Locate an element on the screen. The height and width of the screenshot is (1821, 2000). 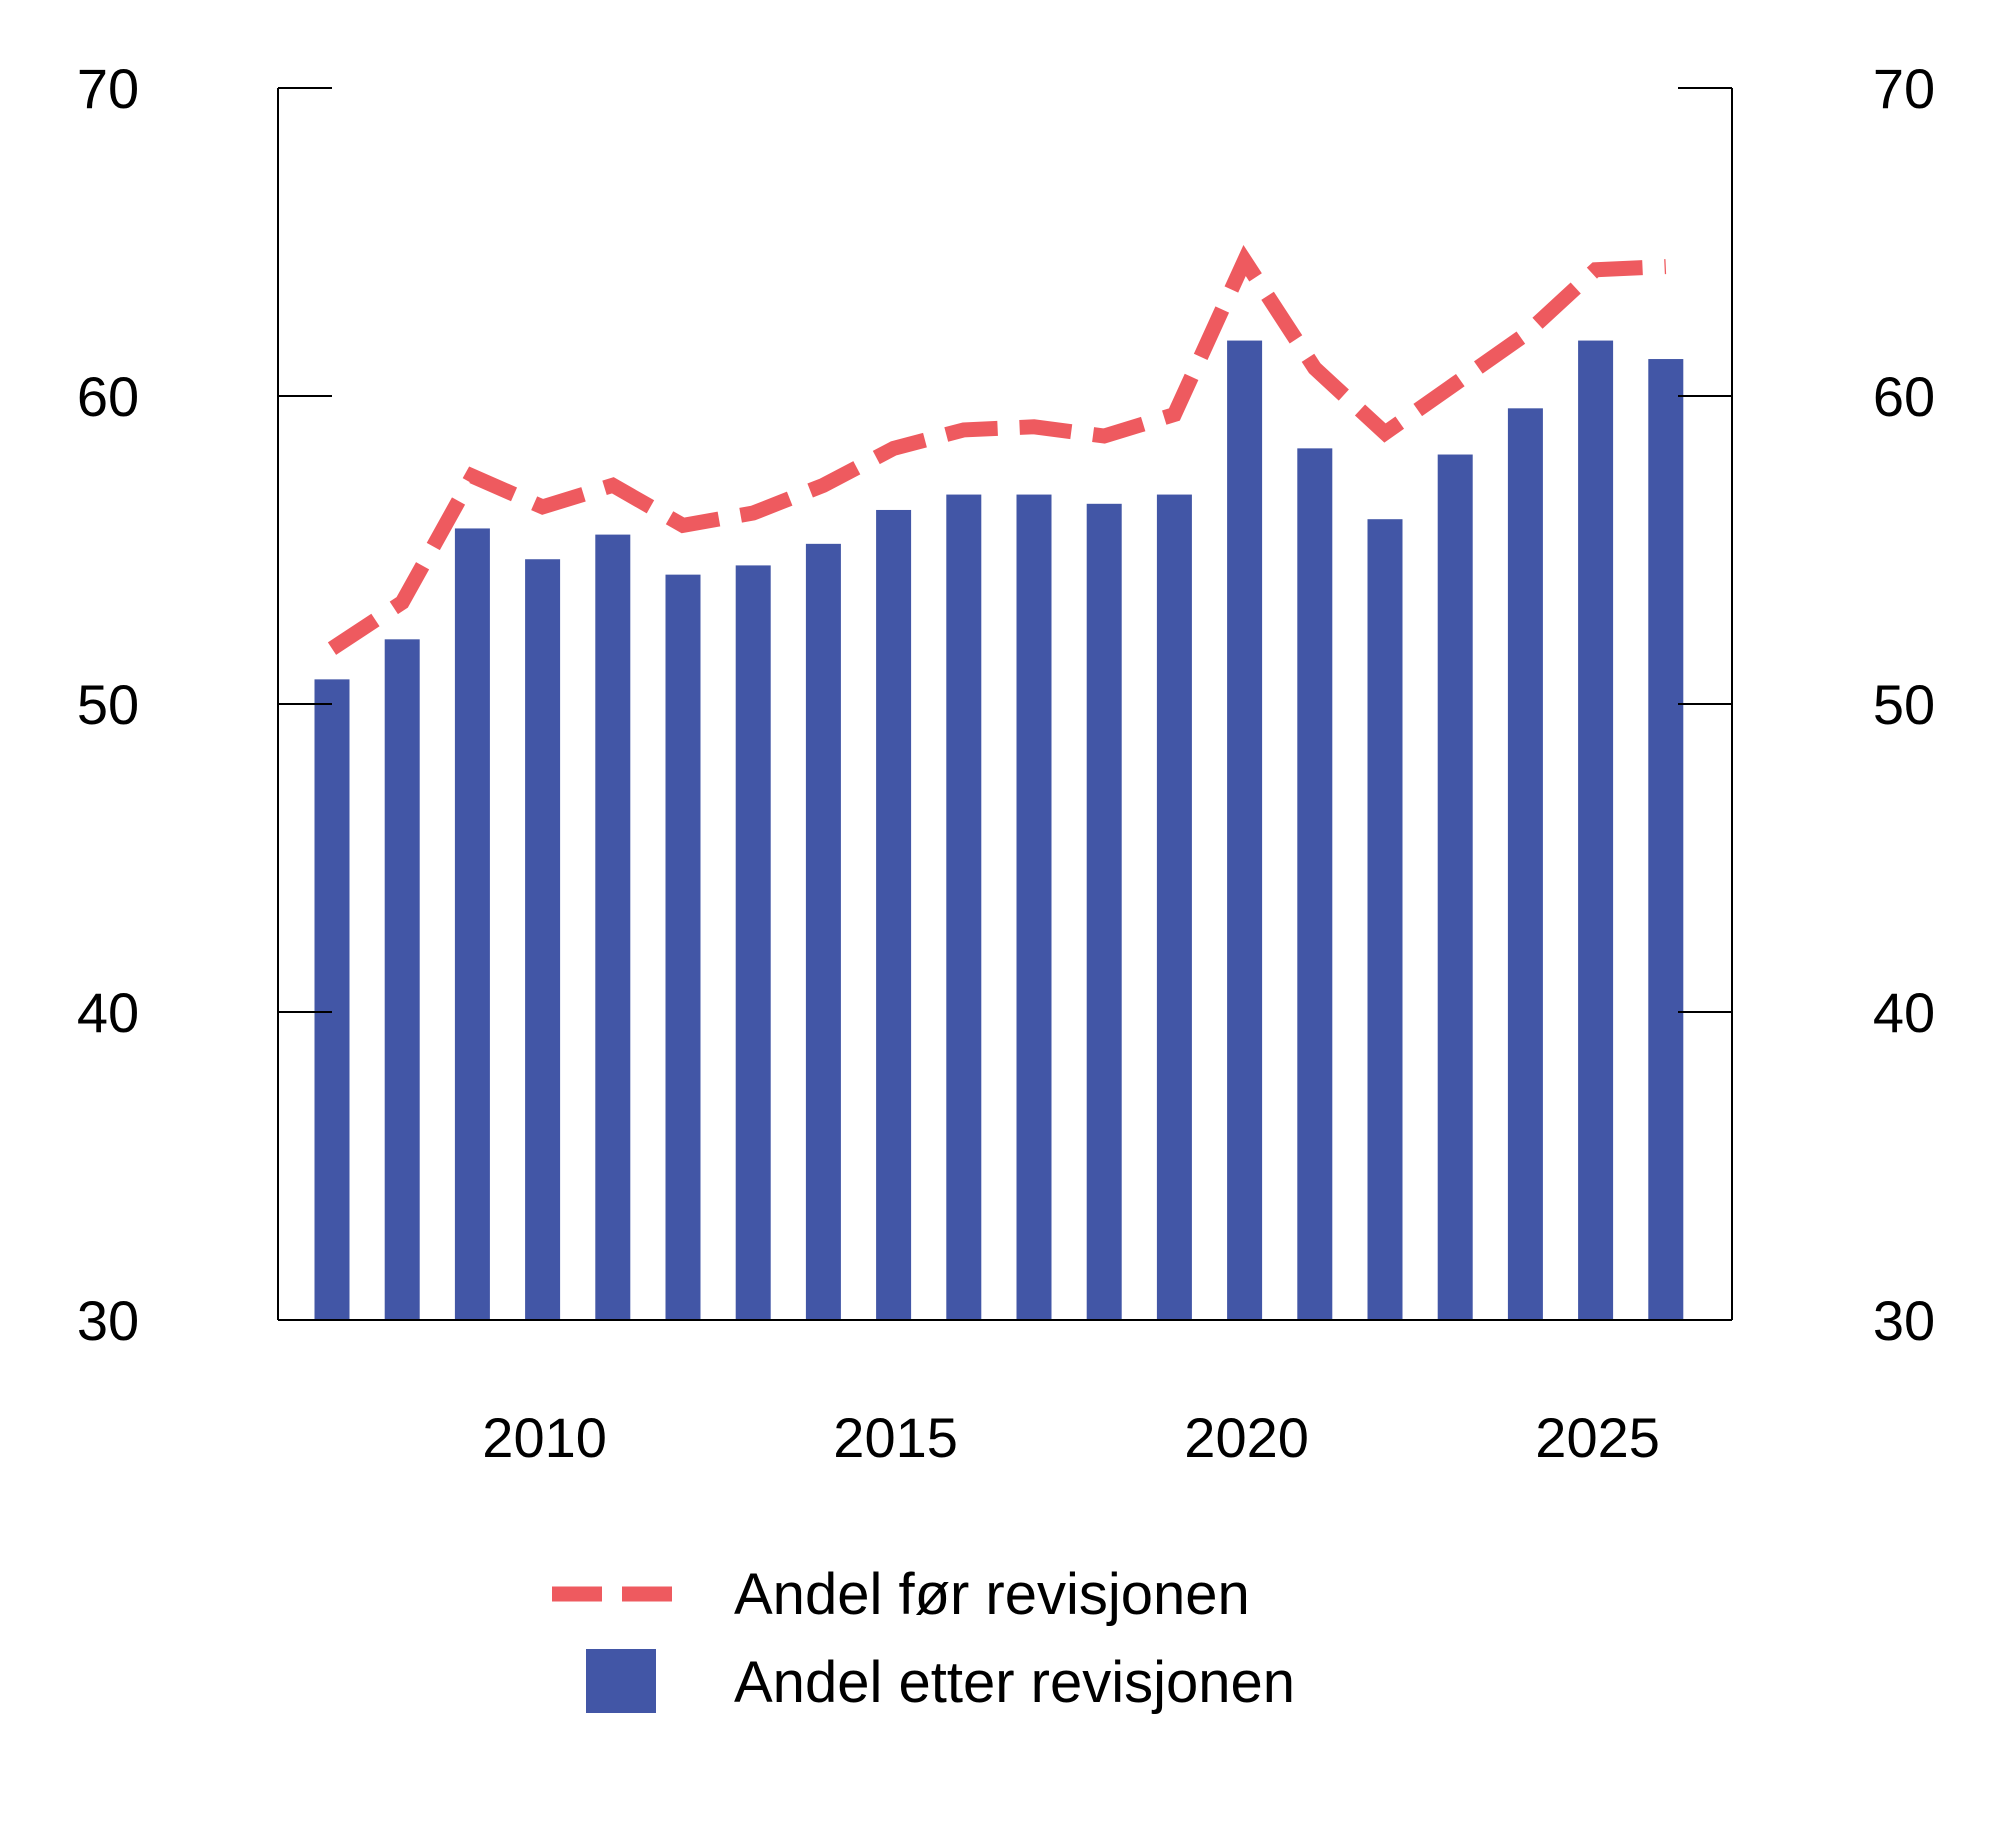
bar-2012 is located at coordinates (683, 947).